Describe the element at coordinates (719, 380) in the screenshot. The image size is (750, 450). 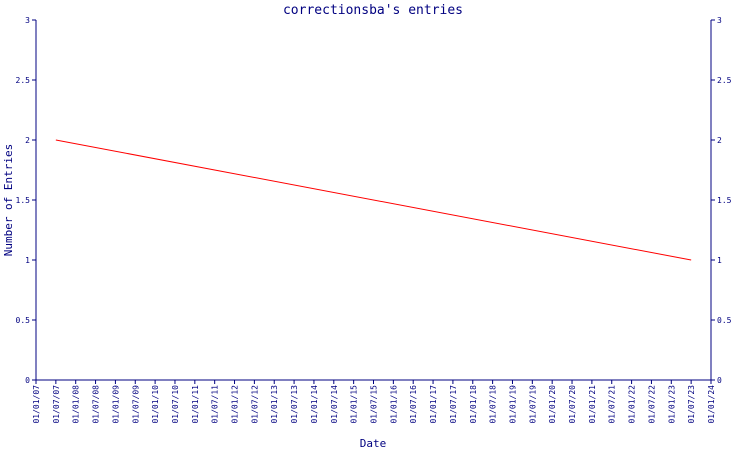
I see `y-tick-label-right: 0` at that location.